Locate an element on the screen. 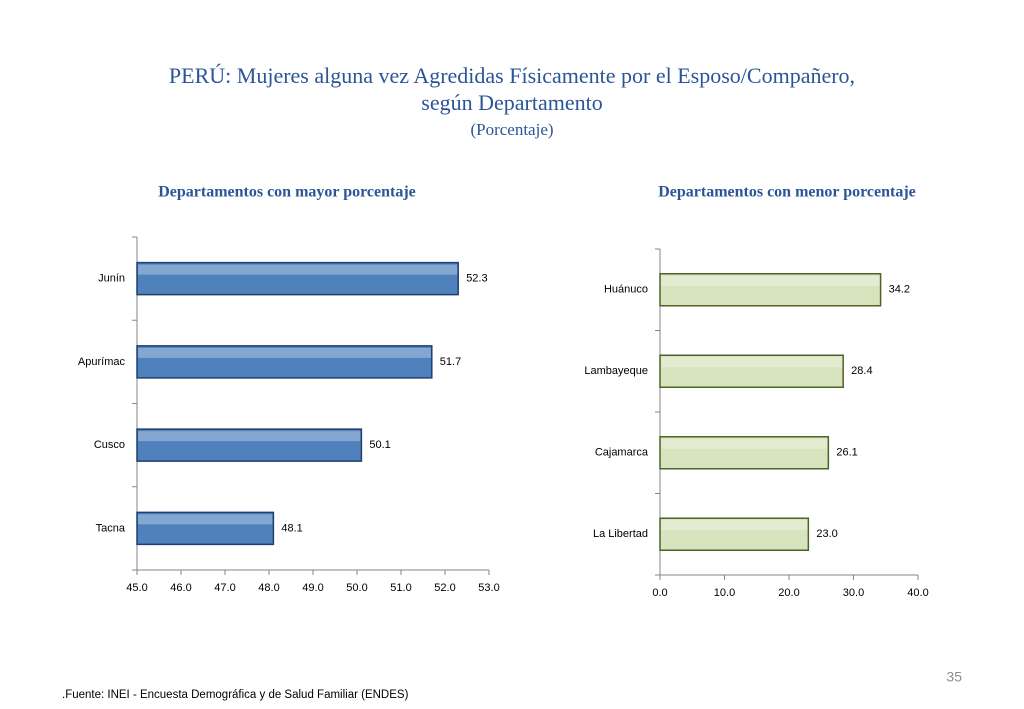 The height and width of the screenshot is (709, 1024). y-tick-label: Cusco is located at coordinates (109, 445).